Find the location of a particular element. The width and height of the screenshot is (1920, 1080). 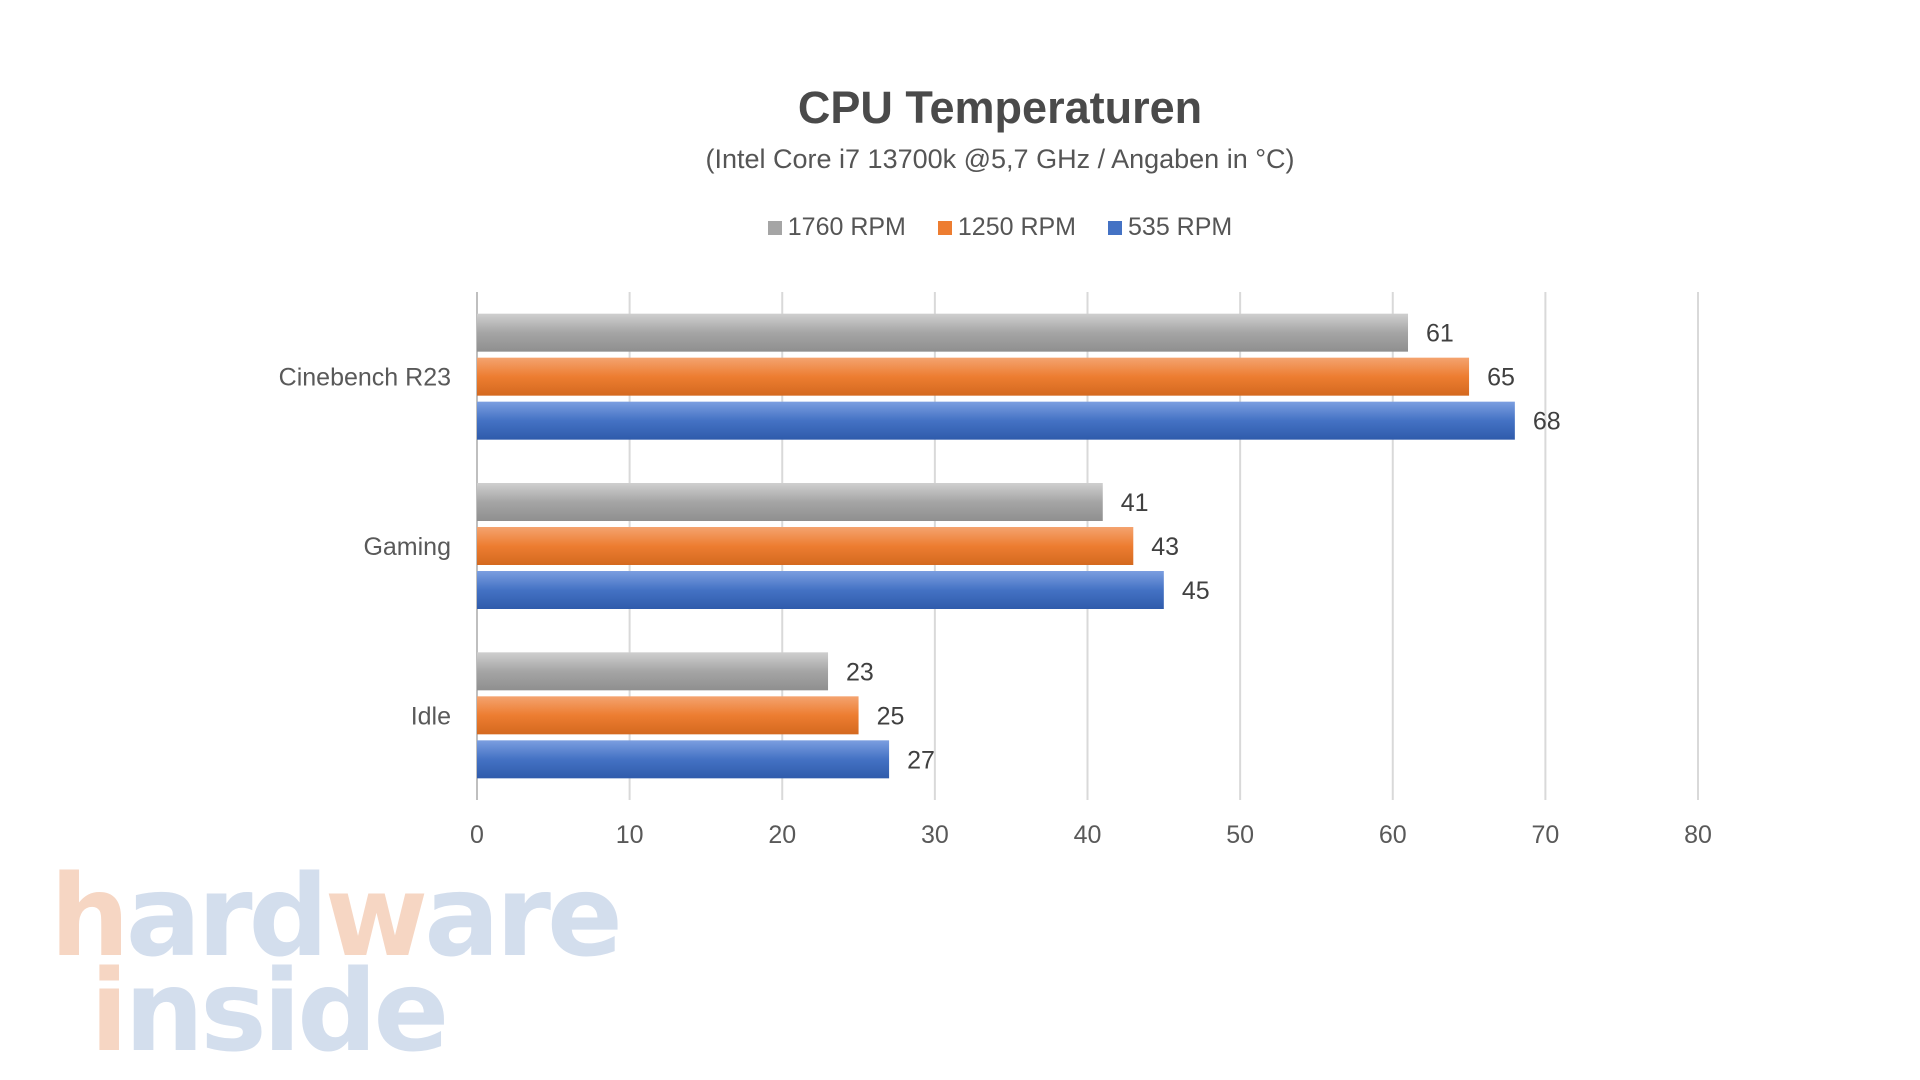

category-label-1: Gaming is located at coordinates (407, 547).